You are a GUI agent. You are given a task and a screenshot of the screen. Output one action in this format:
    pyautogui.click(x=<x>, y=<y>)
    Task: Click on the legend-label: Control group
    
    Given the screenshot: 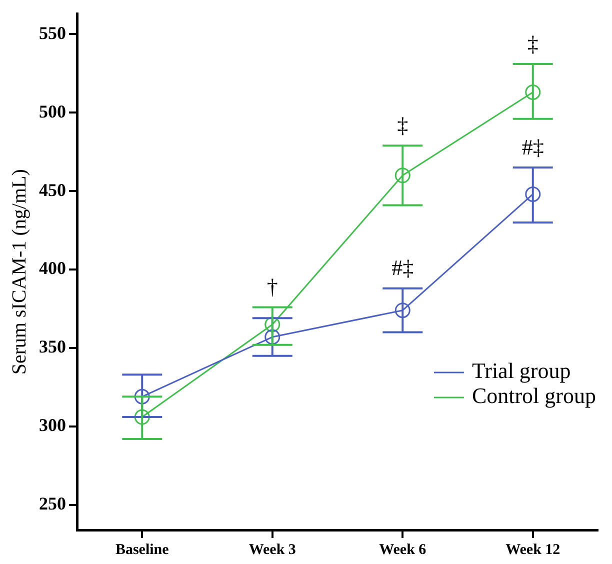 What is the action you would take?
    pyautogui.click(x=534, y=395)
    